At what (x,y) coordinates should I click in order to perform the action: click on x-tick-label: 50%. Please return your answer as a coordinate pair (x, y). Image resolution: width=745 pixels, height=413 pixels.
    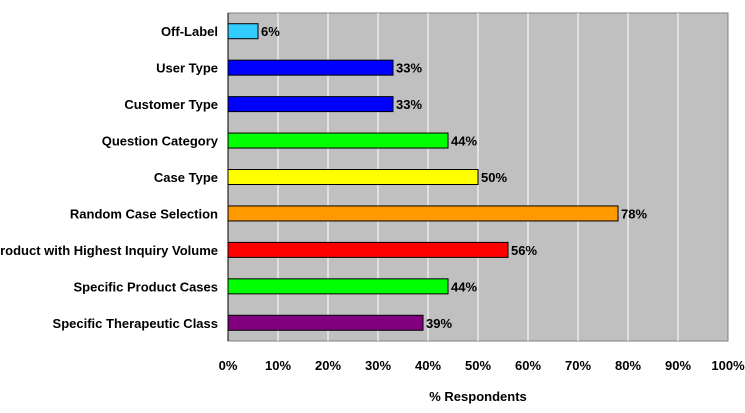
    Looking at the image, I should click on (478, 365).